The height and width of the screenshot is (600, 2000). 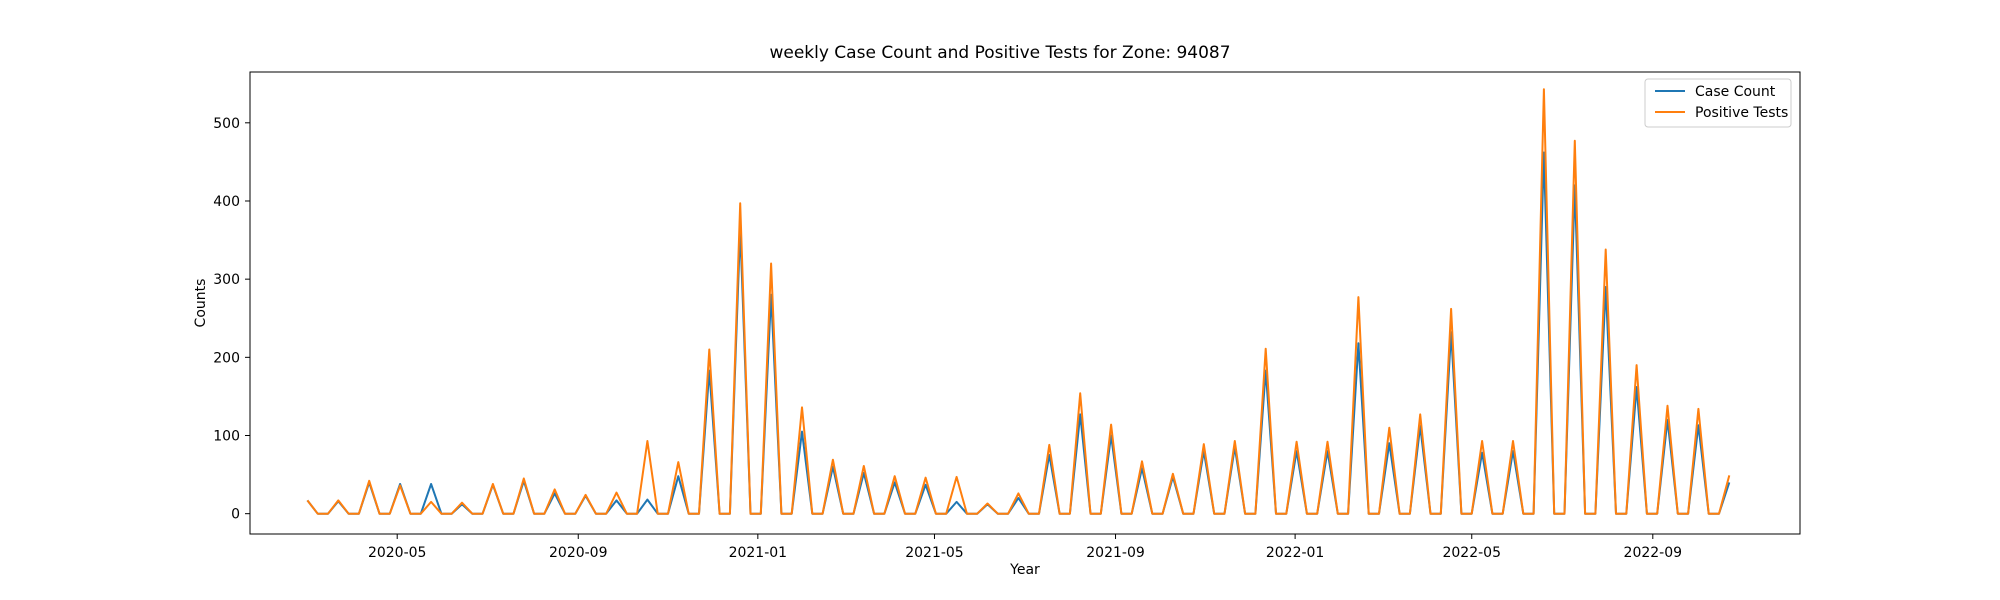 I want to click on x-axis-label: Year, so click(x=1024, y=570).